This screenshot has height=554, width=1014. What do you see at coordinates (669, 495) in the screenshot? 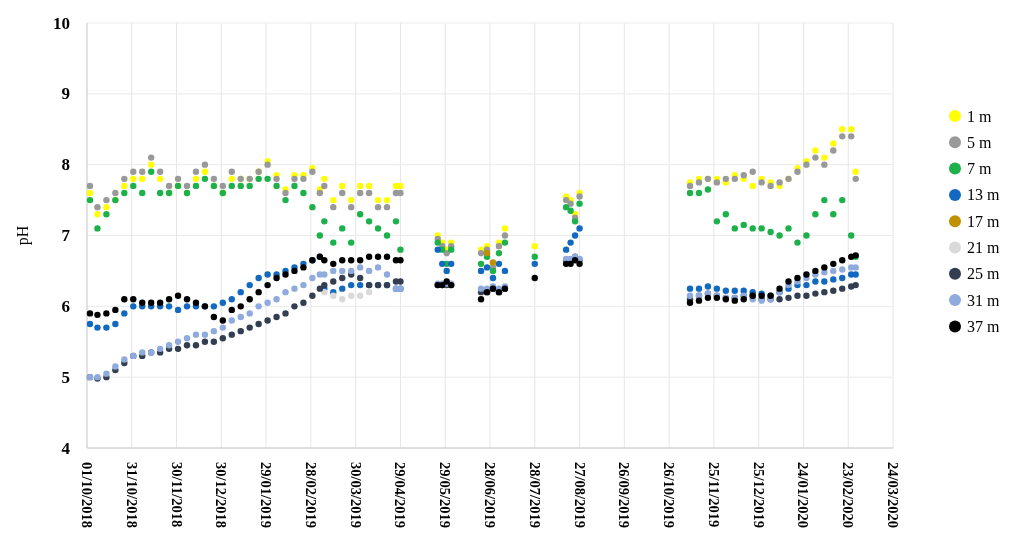
I see `x-tick-label: 26/10/2019` at bounding box center [669, 495].